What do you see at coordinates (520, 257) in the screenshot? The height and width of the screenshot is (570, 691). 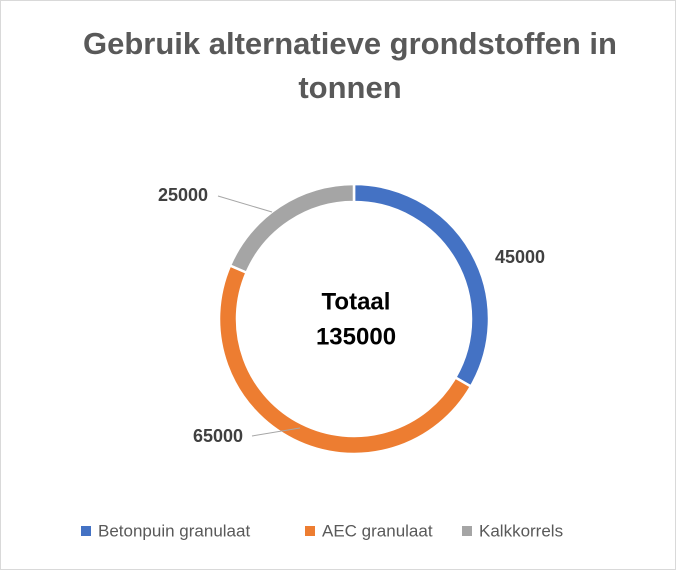 I see `data-label: 45000` at bounding box center [520, 257].